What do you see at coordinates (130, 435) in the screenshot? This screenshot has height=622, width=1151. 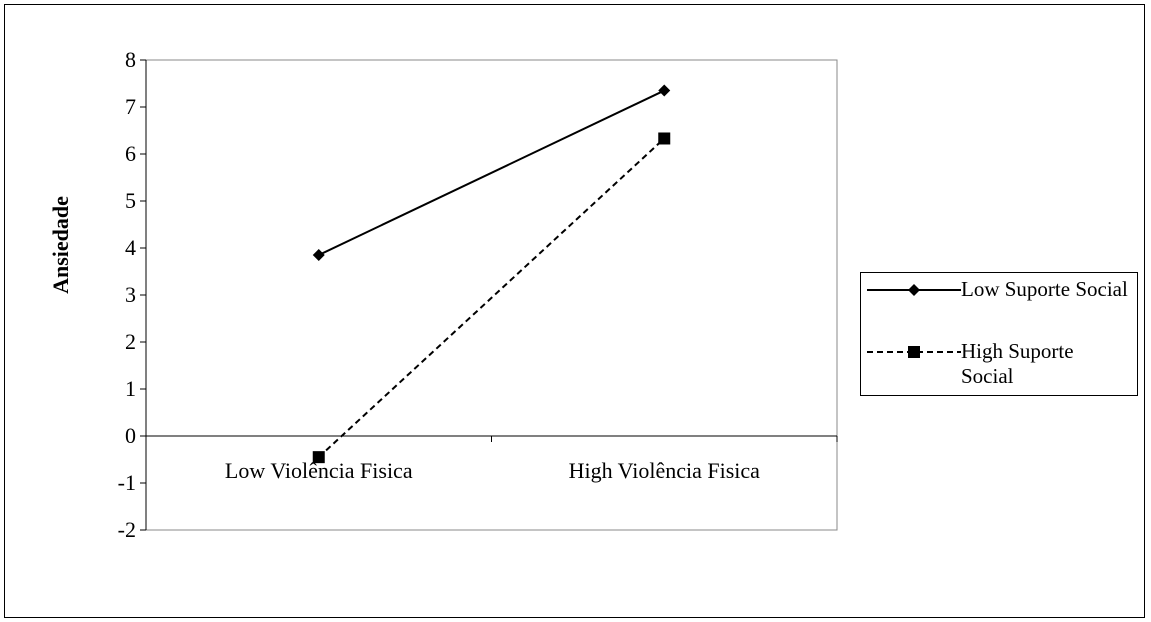 I see `y-tick-label: 0` at bounding box center [130, 435].